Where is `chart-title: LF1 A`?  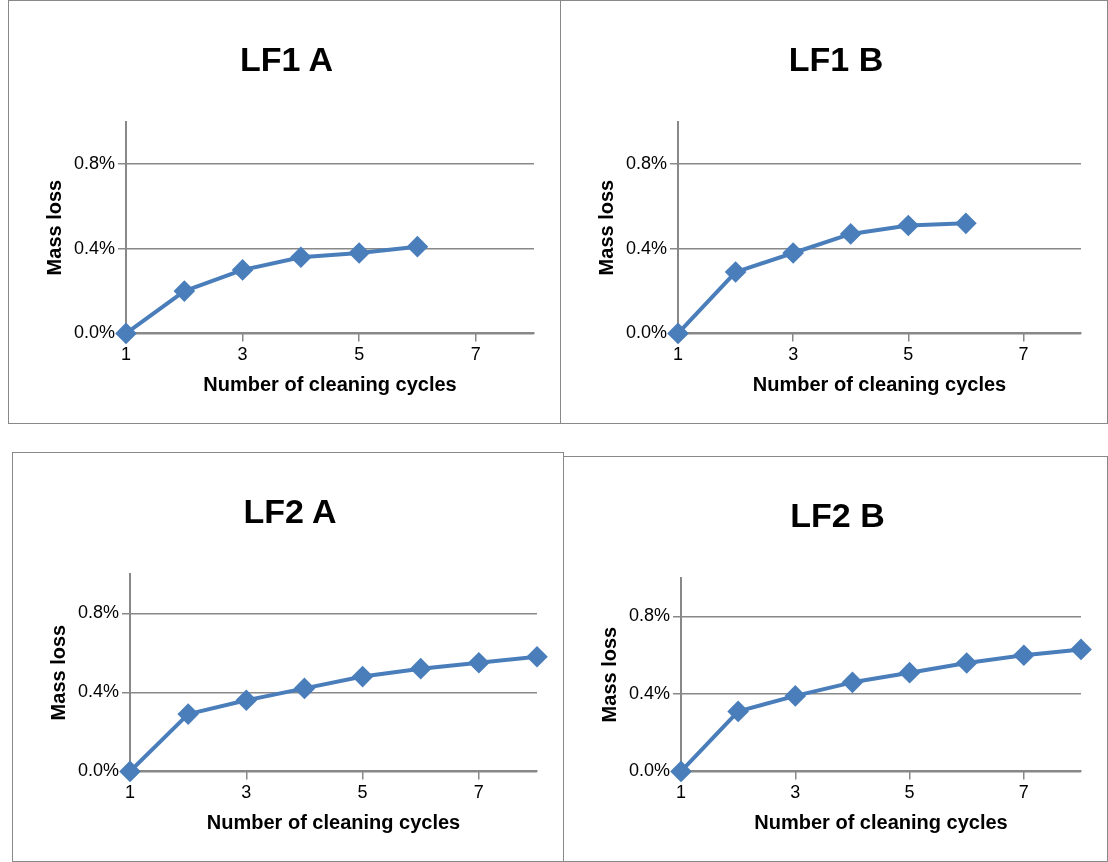 chart-title: LF1 A is located at coordinates (286, 58).